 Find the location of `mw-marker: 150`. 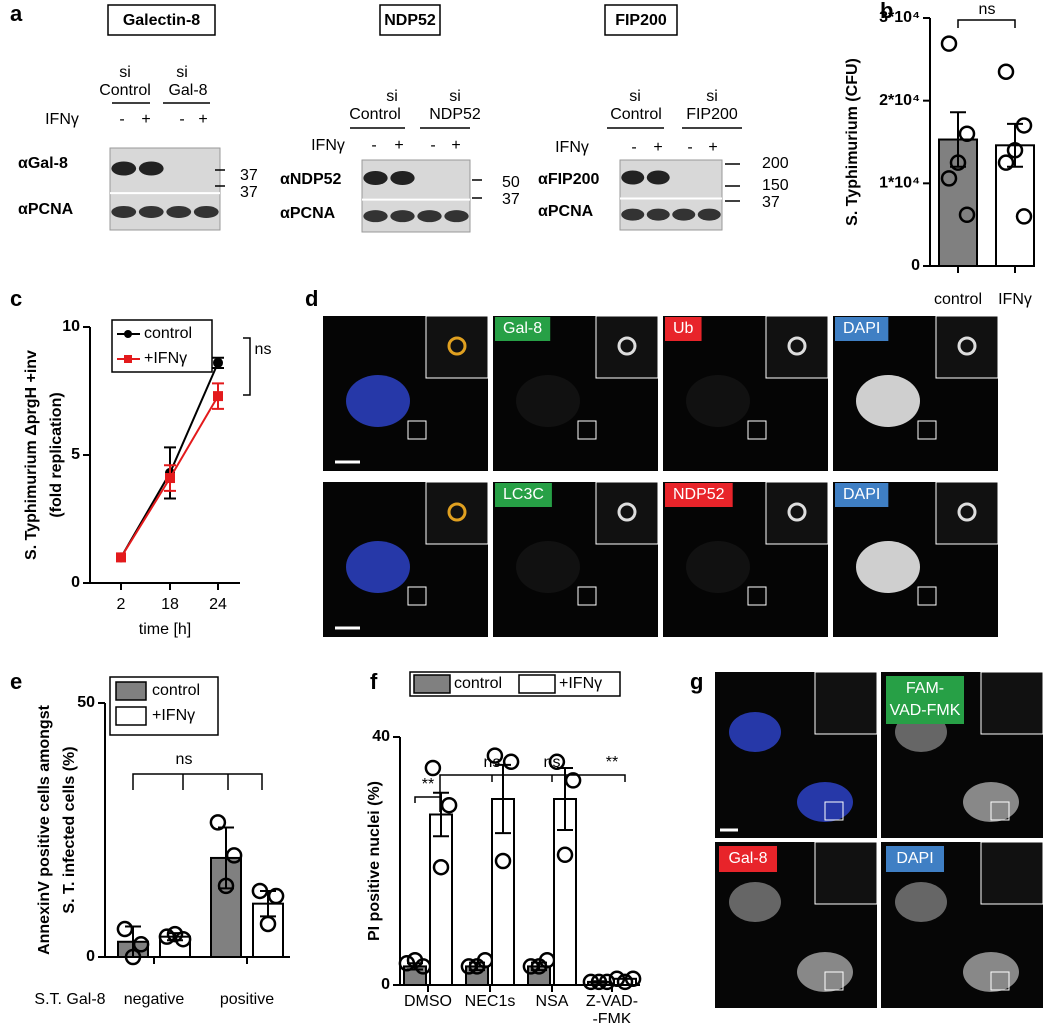

mw-marker: 150 is located at coordinates (775, 185).